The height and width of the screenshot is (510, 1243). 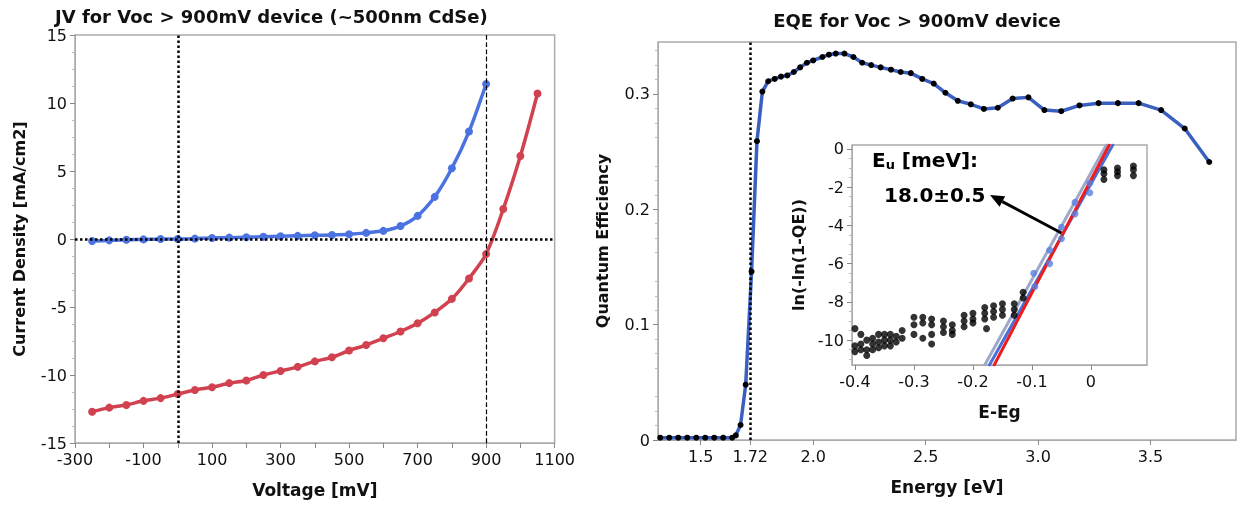 I want to click on y-axis-title: ln(-ln(1-QE)), so click(x=799, y=255).